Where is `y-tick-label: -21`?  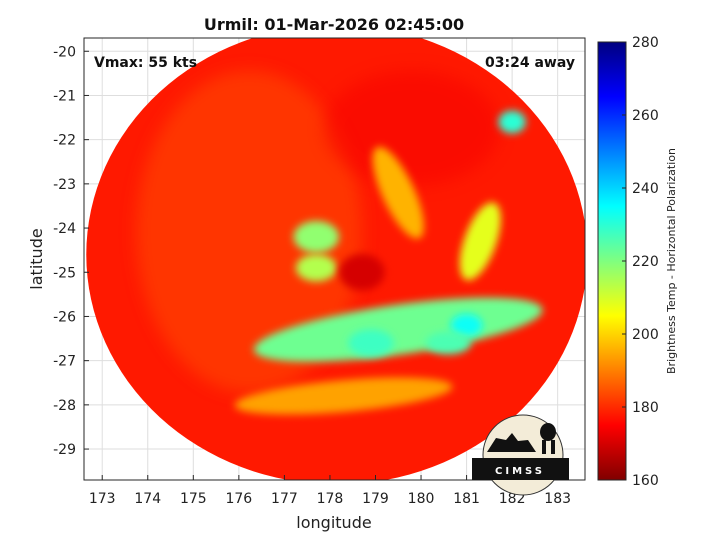 y-tick-label: -21 is located at coordinates (64, 96).